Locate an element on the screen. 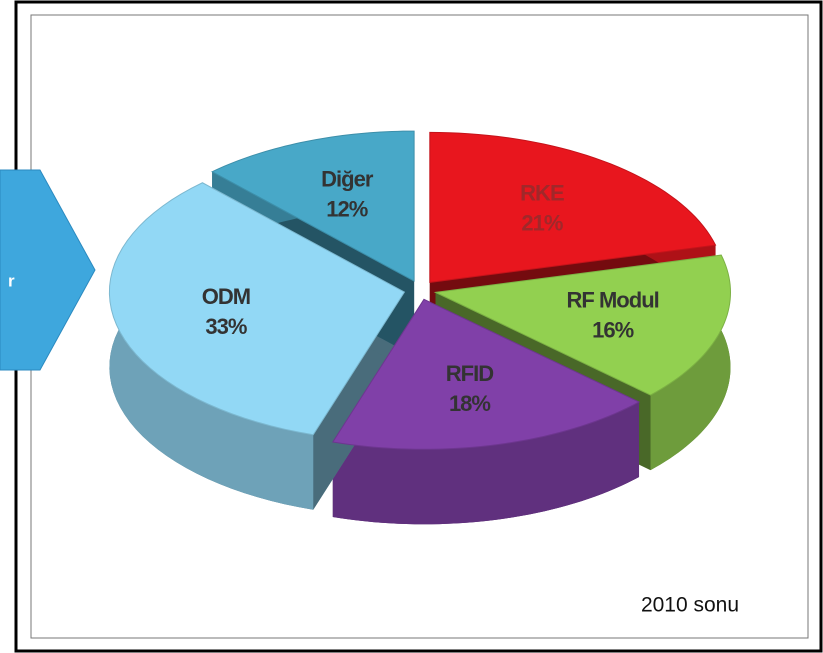 This screenshot has width=823, height=653. annotation: 2010 sonu is located at coordinates (690, 605).